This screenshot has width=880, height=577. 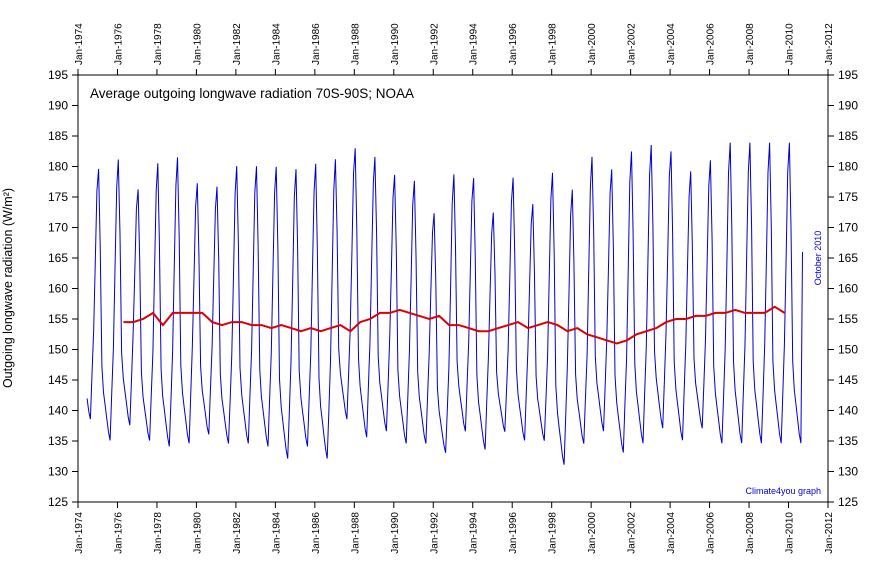 I want to click on x-tick-label-top: Jan-2006, so click(x=711, y=44).